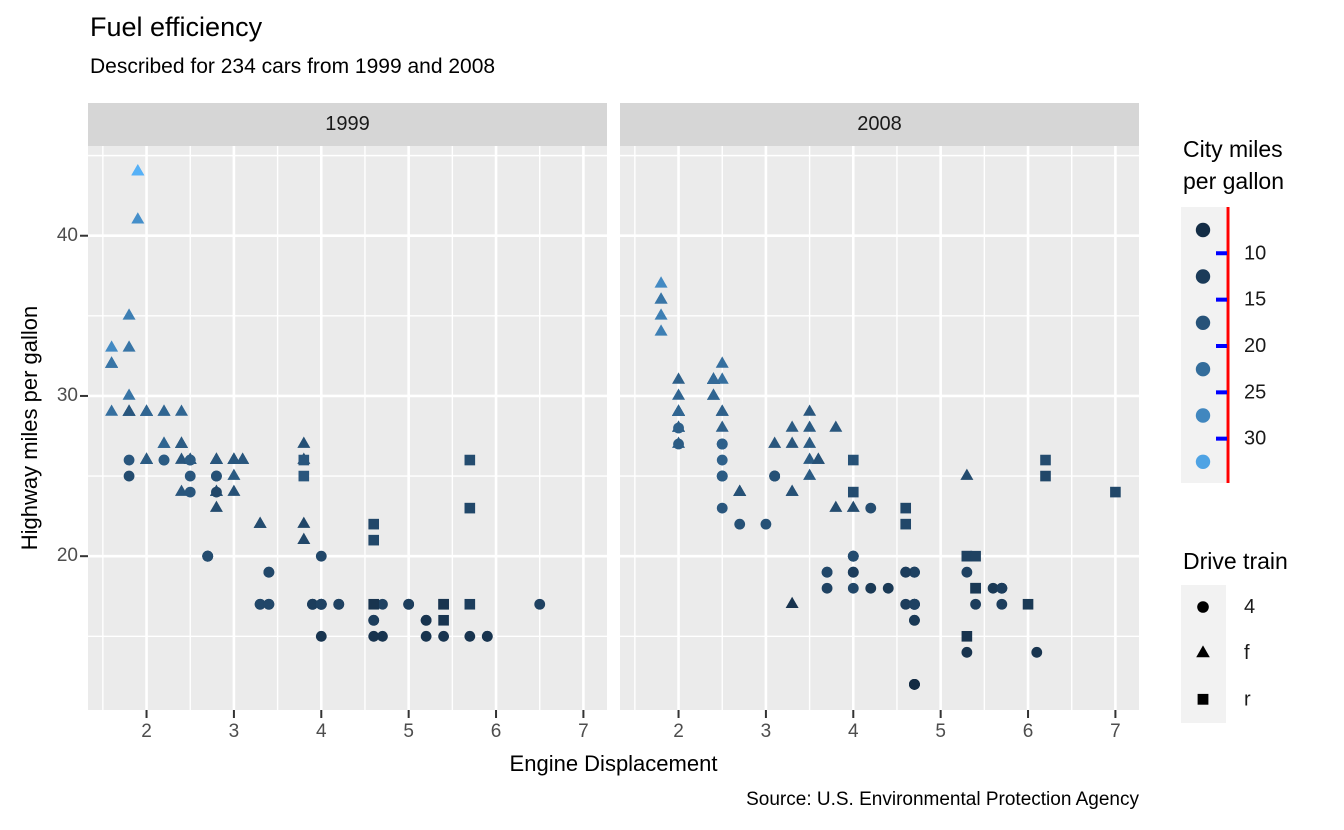 Image resolution: width=1344 pixels, height=830 pixels. What do you see at coordinates (321, 731) in the screenshot?
I see `x-tick-label: 4` at bounding box center [321, 731].